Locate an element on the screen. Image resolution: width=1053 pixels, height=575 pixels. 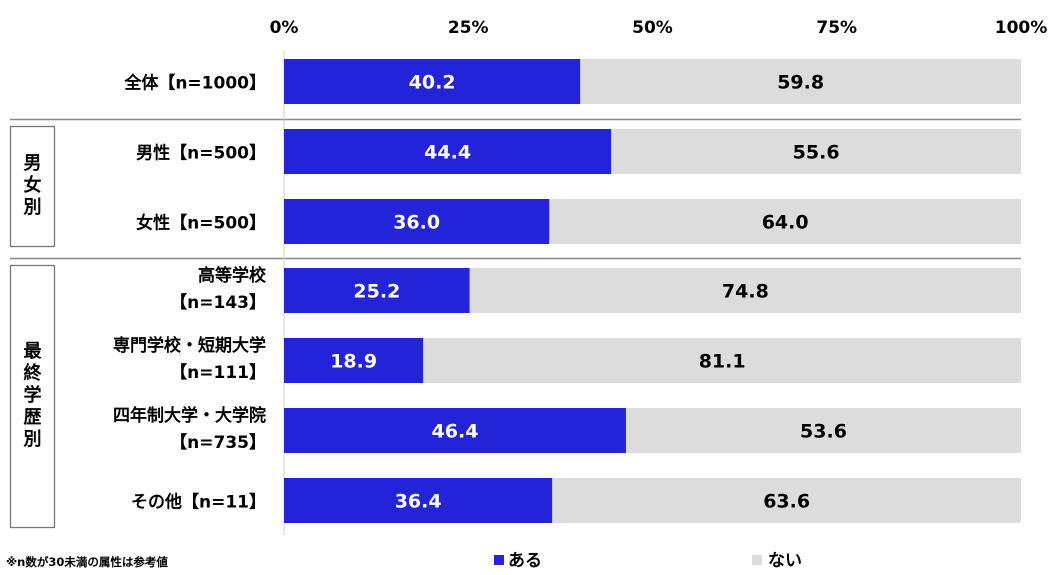
data-label: 46.4 is located at coordinates (455, 432).